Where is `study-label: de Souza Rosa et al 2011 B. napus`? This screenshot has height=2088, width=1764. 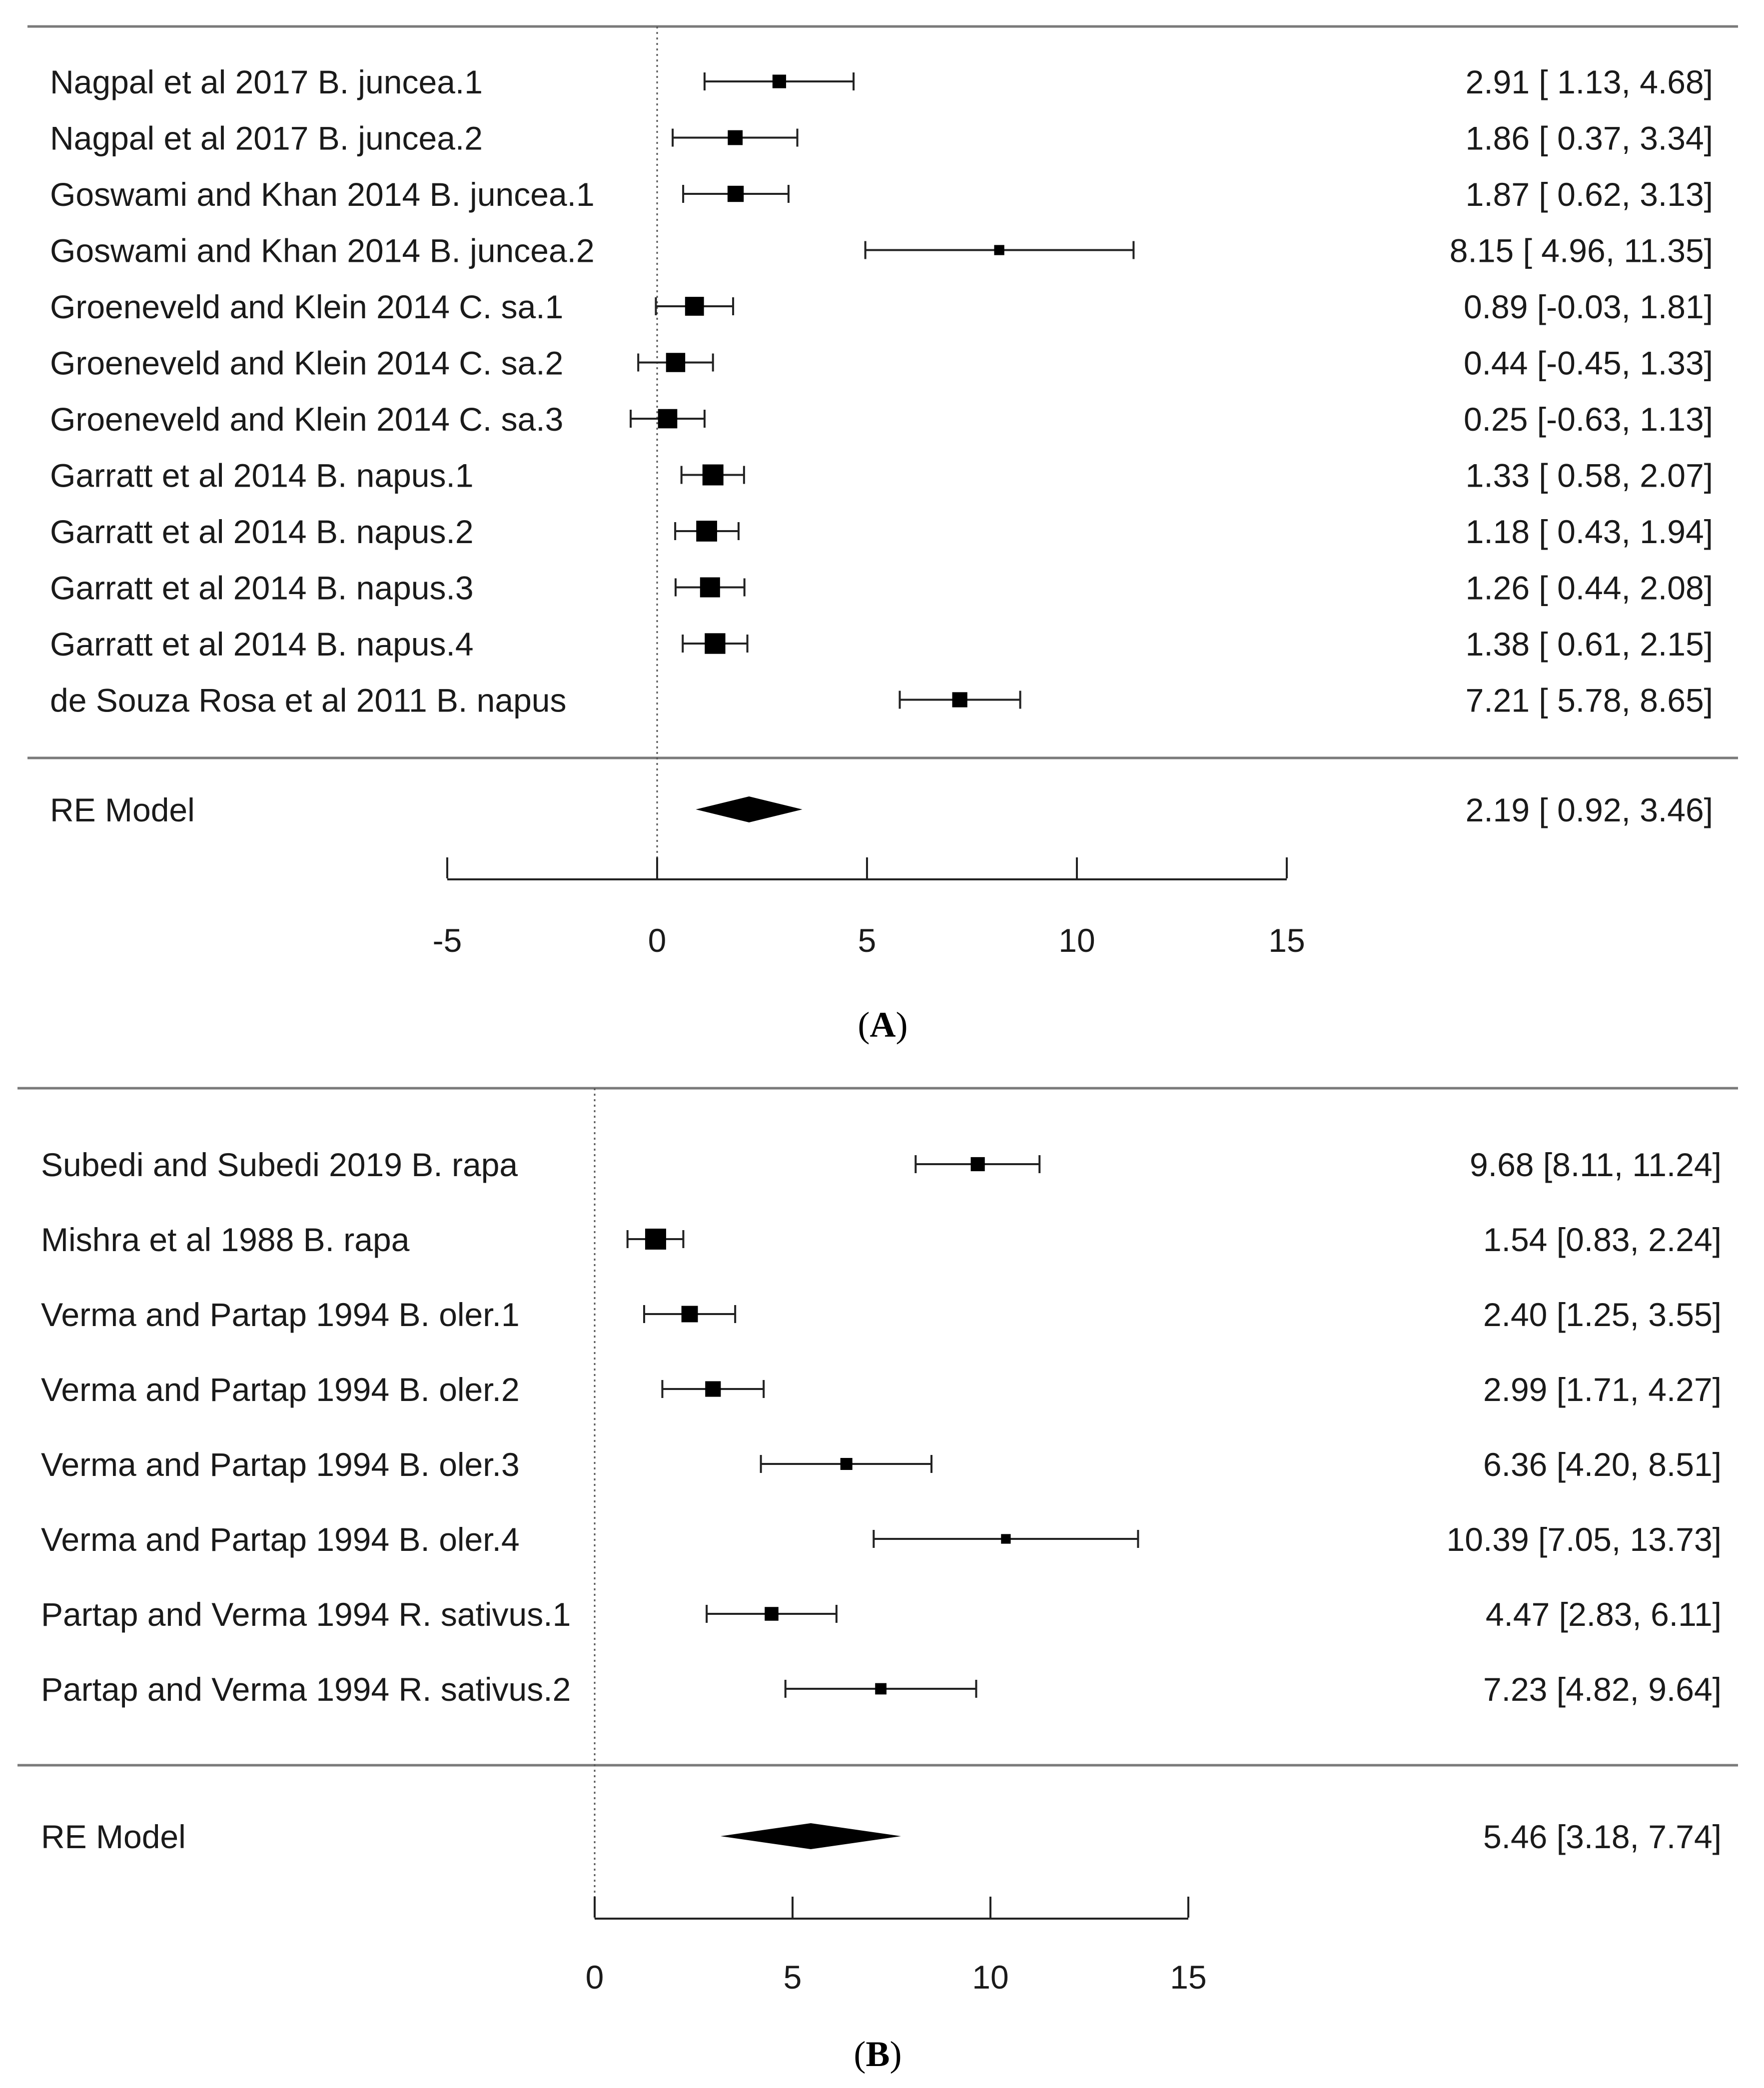 study-label: de Souza Rosa et al 2011 B. napus is located at coordinates (309, 700).